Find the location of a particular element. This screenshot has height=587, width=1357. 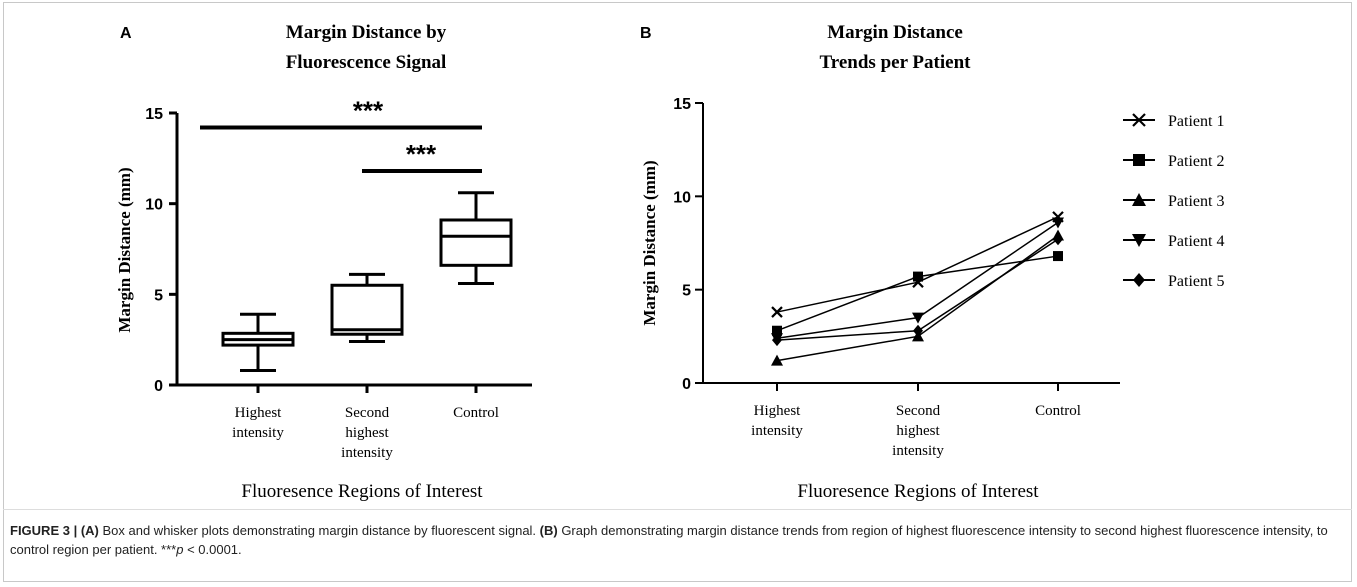

caption-p-rest: < 0.0001. is located at coordinates (212, 549).